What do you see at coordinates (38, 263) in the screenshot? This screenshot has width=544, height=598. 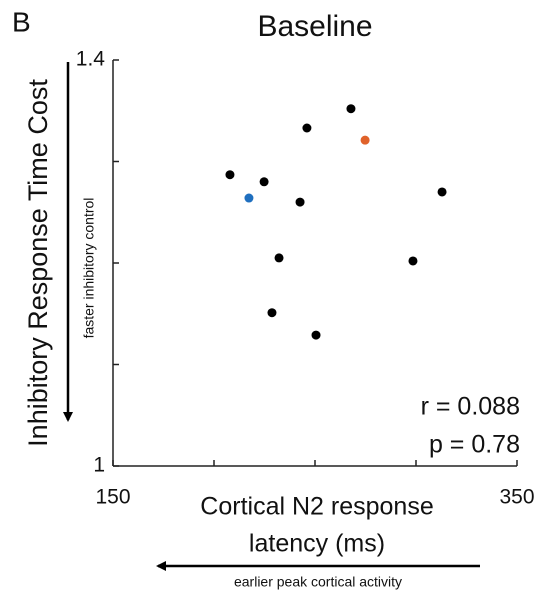 I see `y-axis-label: Inhibitory Response Time Cost` at bounding box center [38, 263].